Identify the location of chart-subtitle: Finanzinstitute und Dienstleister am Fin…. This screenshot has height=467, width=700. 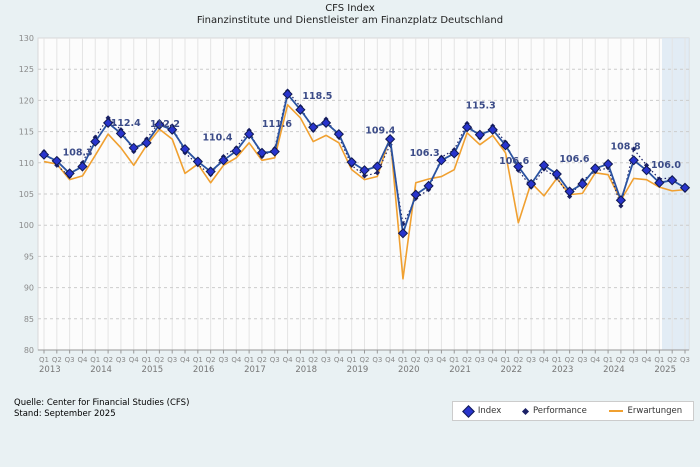
(350, 20).